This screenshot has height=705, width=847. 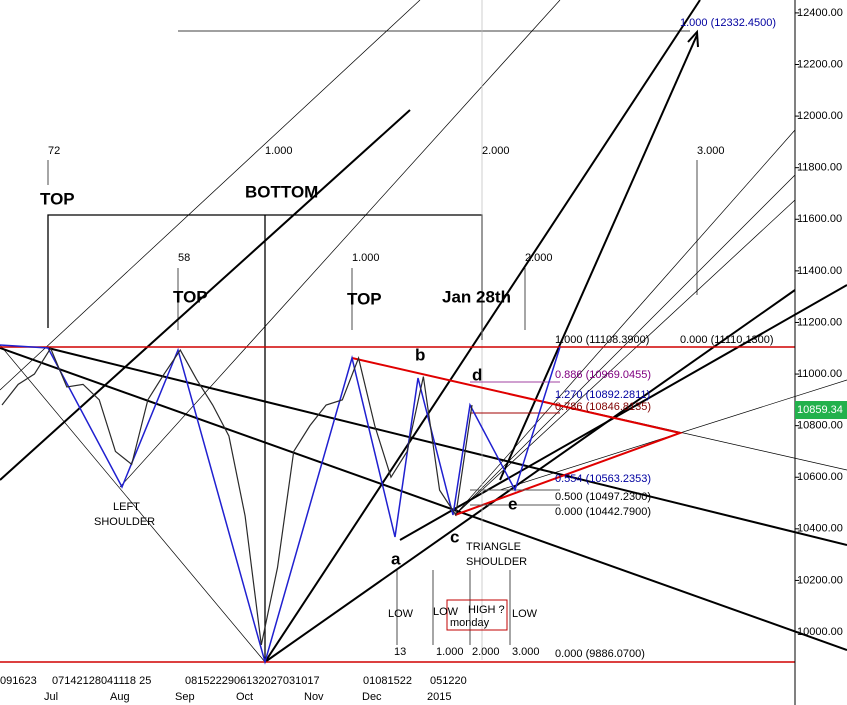 I want to click on annotation: 72, so click(x=54, y=151).